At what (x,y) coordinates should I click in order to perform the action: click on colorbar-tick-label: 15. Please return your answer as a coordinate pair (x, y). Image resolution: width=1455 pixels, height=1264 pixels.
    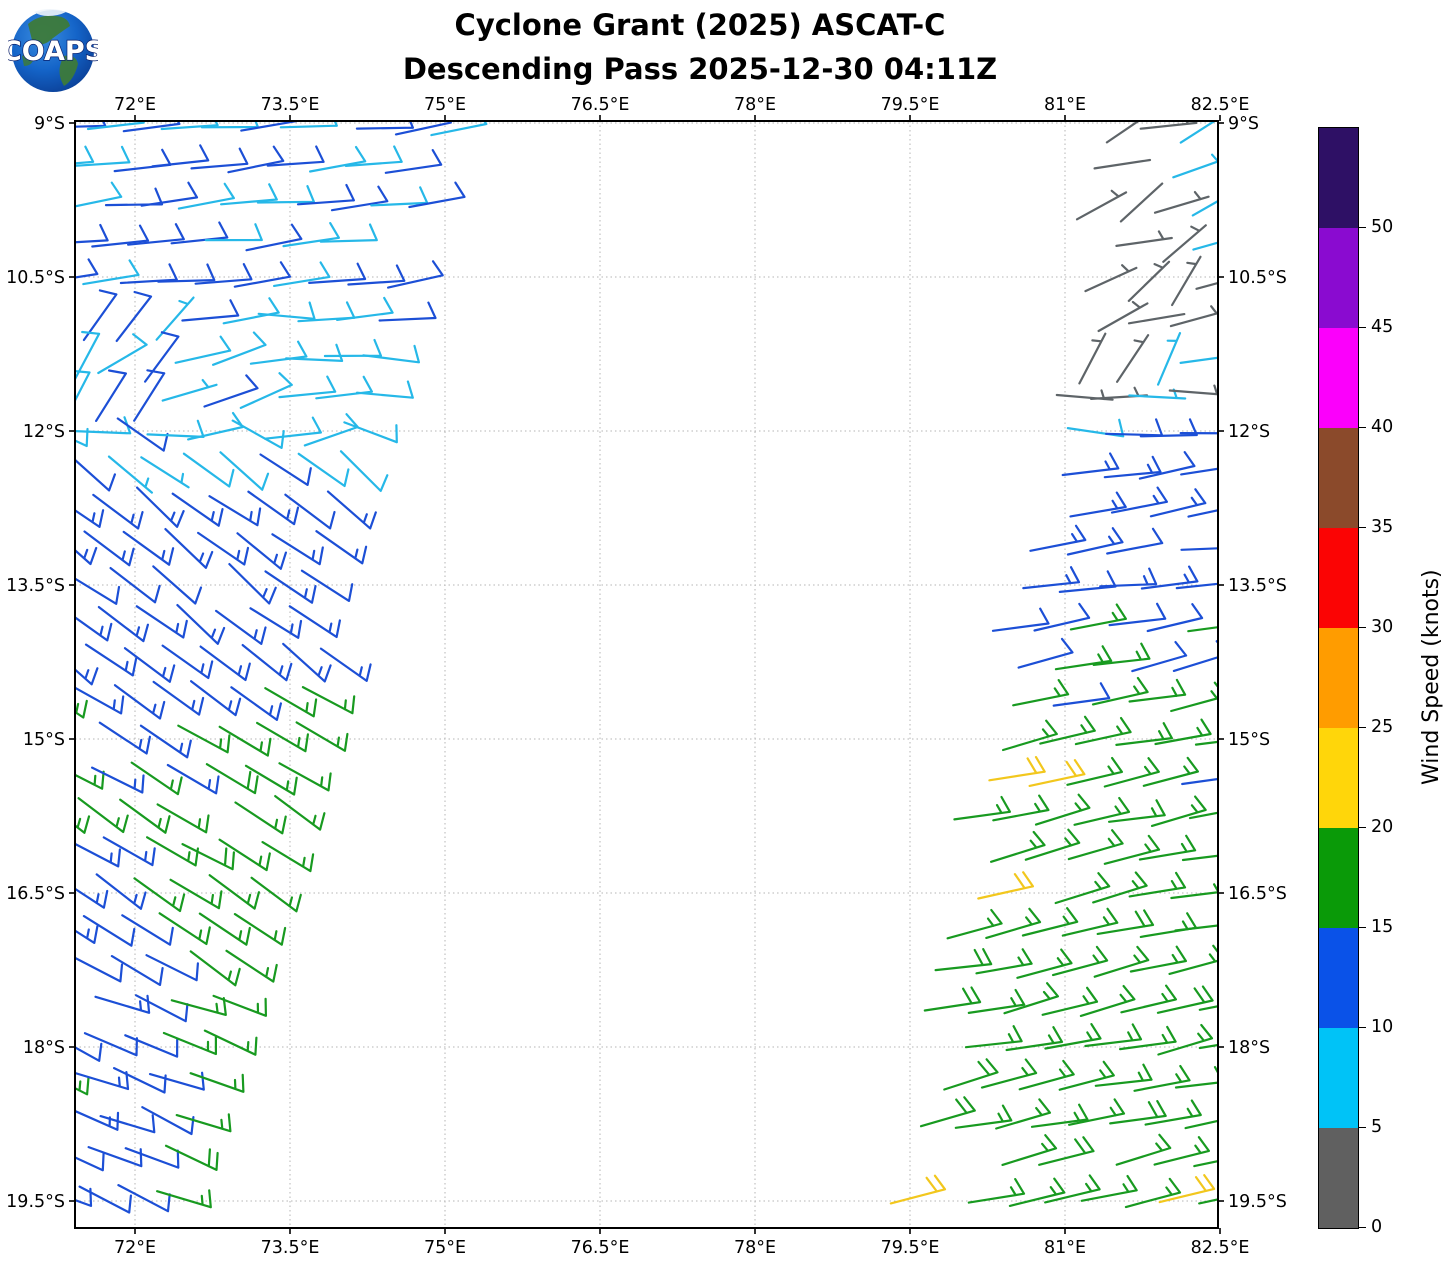
    Looking at the image, I should click on (1382, 927).